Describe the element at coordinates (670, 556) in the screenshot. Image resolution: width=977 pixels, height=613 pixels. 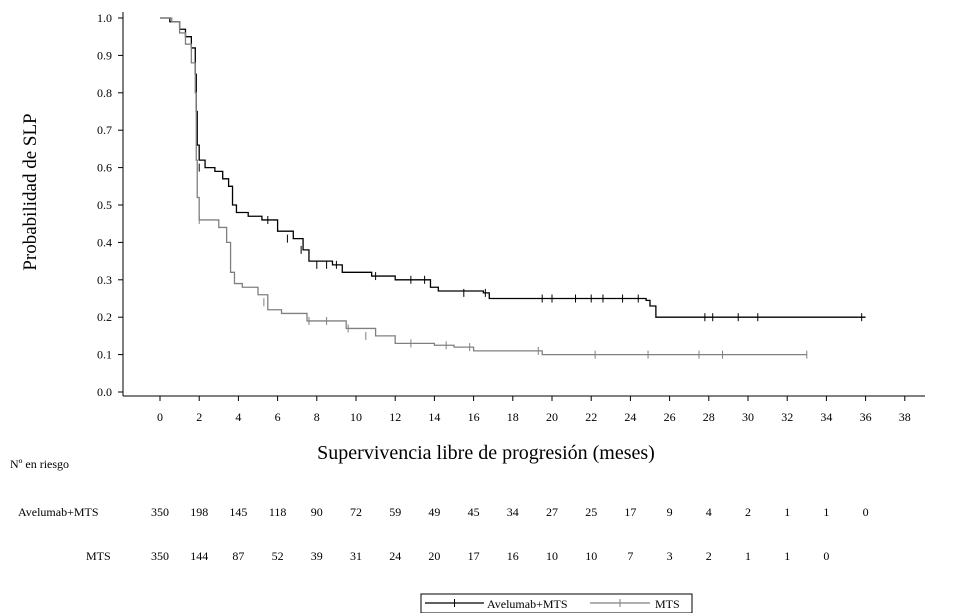
I see `risk-value: 3` at that location.